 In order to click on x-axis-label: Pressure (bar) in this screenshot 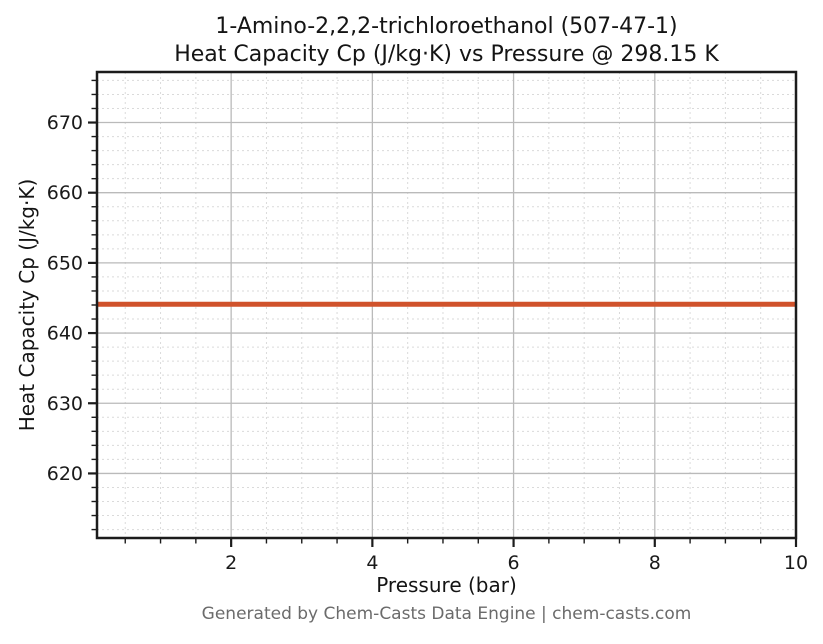, I will do `click(446, 585)`.